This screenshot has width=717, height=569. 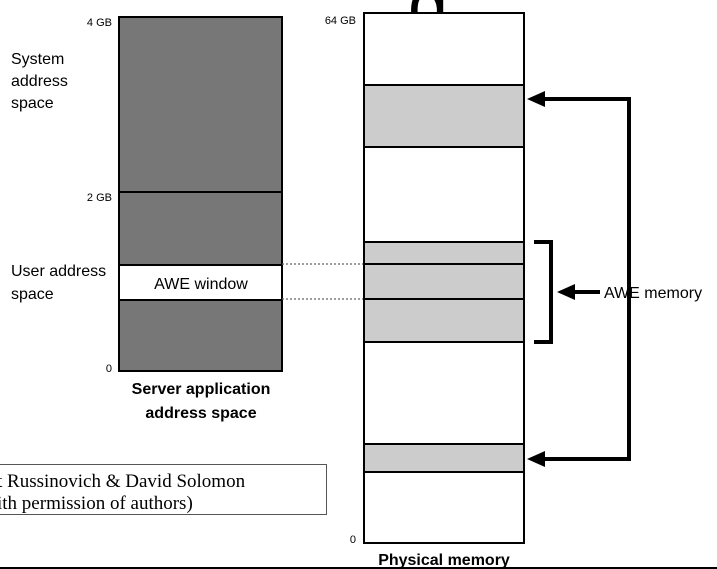 I want to click on left-tick-4gb: 4 GB, so click(x=99, y=23).